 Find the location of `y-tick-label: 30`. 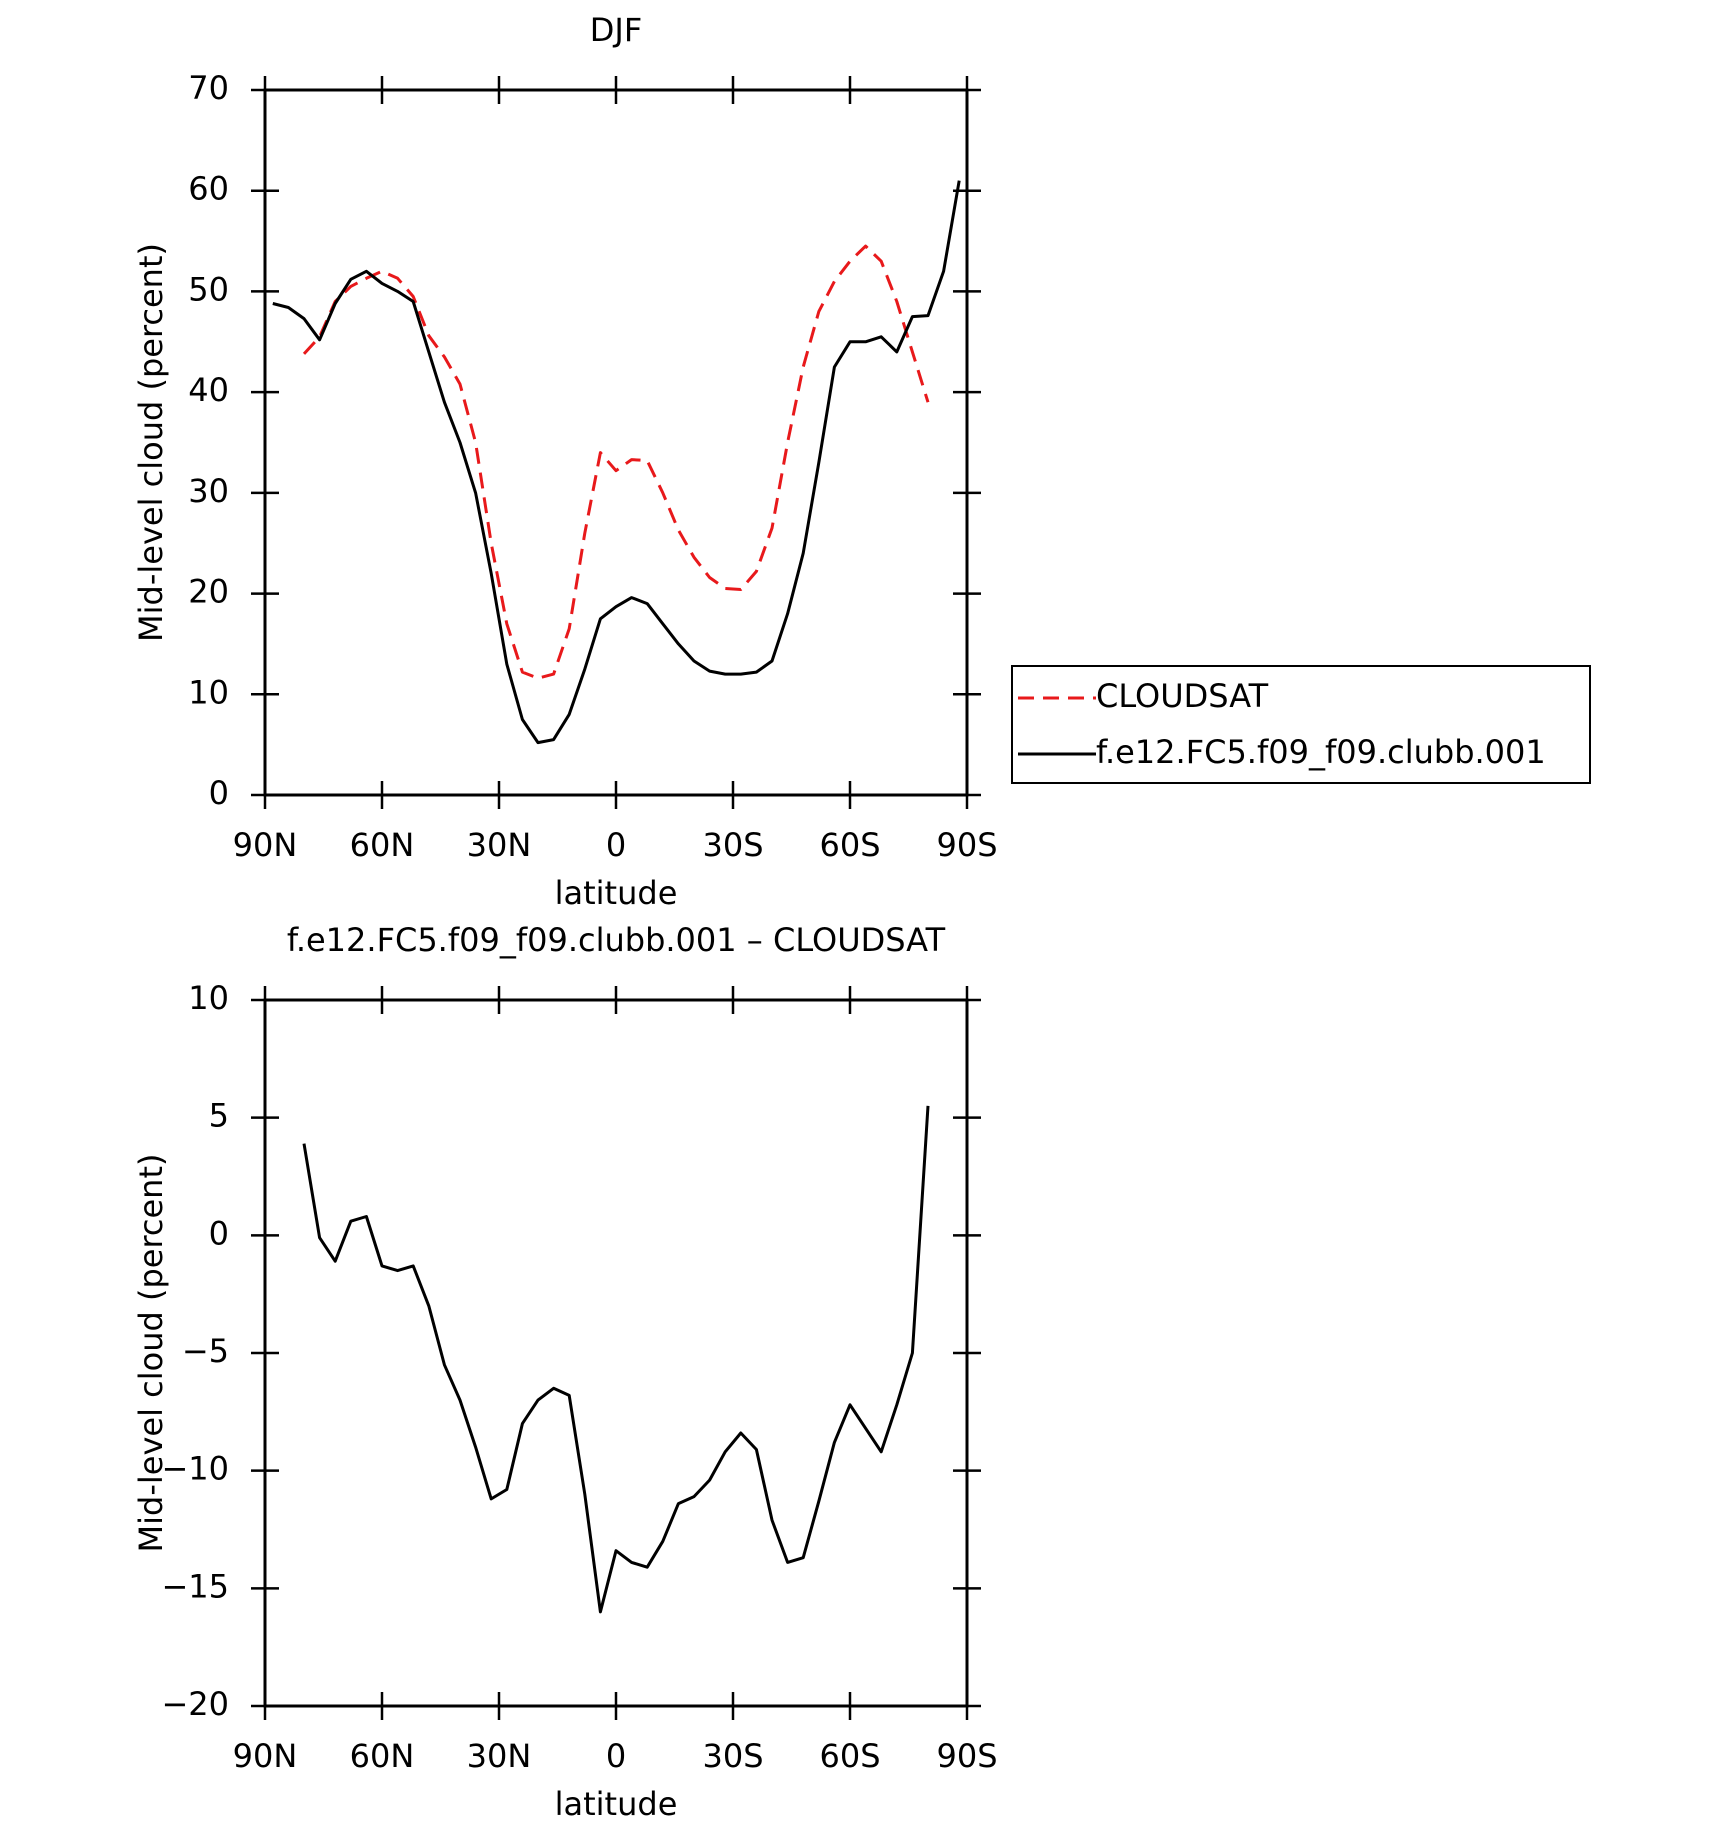

y-tick-label: 30 is located at coordinates (208, 491).